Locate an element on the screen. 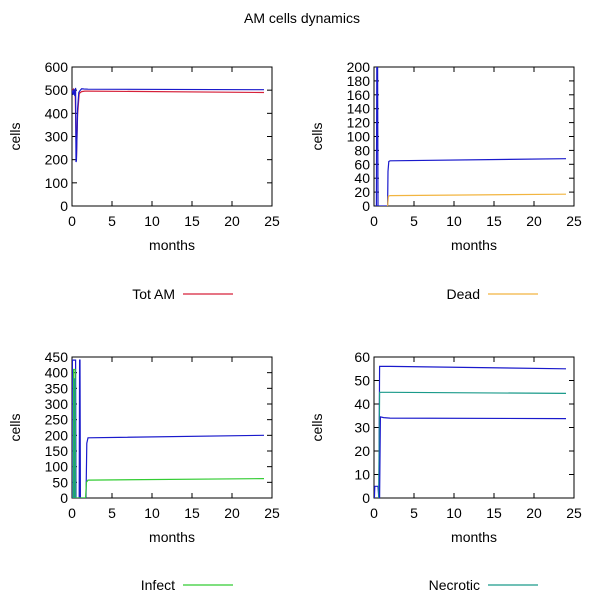 The width and height of the screenshot is (604, 592). y-tick-label: 600 is located at coordinates (57, 67).